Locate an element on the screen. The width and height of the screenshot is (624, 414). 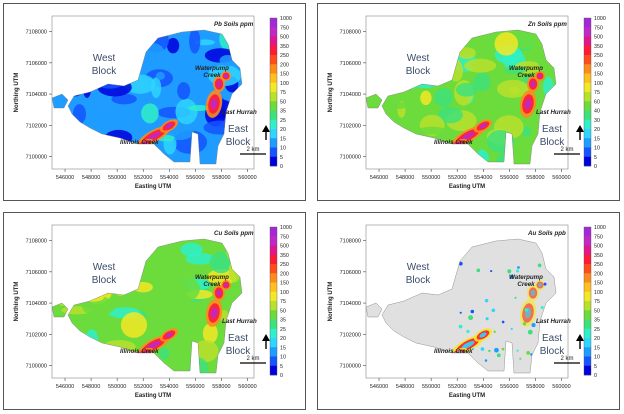
legend-tick-label: 30 is located at coordinates (597, 121).